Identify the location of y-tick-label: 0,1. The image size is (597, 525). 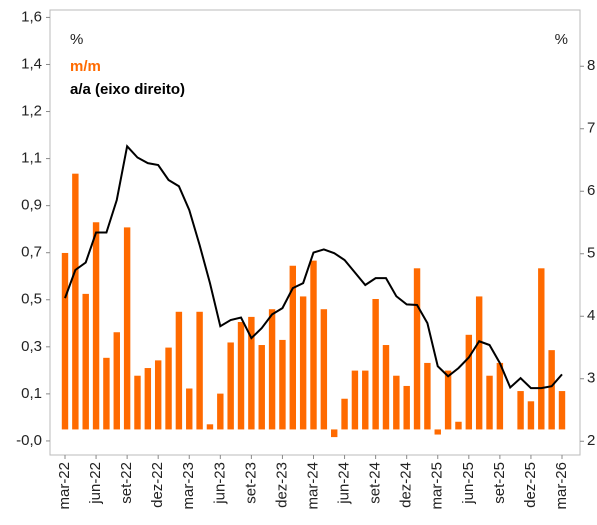
(31, 393).